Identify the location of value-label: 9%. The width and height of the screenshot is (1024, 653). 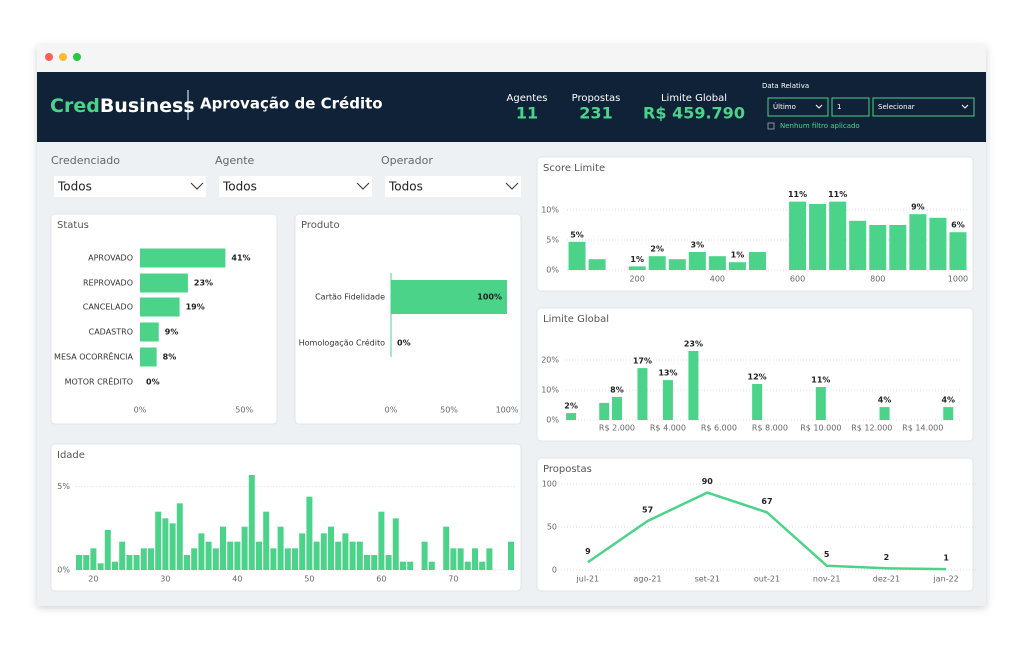
(918, 207).